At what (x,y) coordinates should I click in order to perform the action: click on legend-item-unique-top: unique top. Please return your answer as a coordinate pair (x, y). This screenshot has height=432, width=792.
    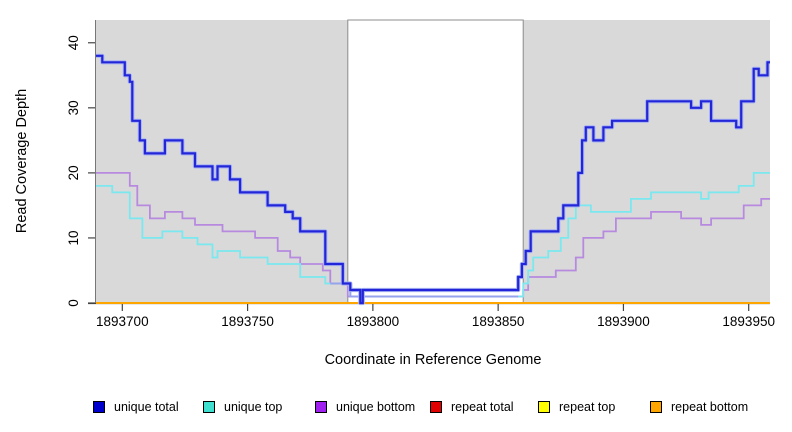
    Looking at the image, I should click on (242, 407).